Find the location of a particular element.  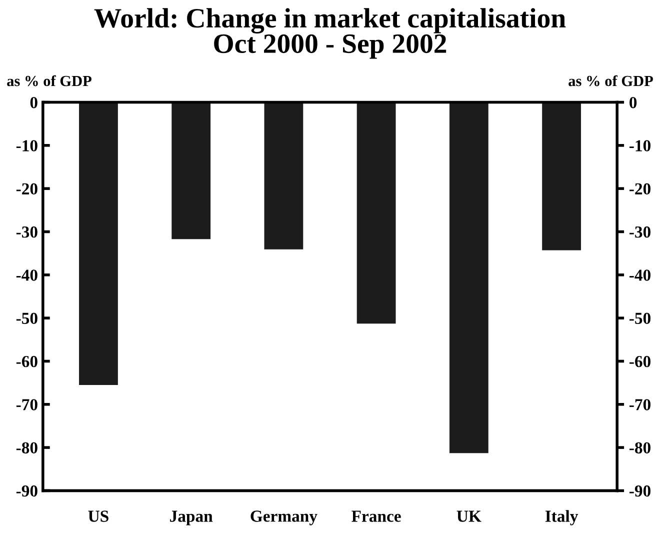

y-tick-label: -70 is located at coordinates (27, 404).